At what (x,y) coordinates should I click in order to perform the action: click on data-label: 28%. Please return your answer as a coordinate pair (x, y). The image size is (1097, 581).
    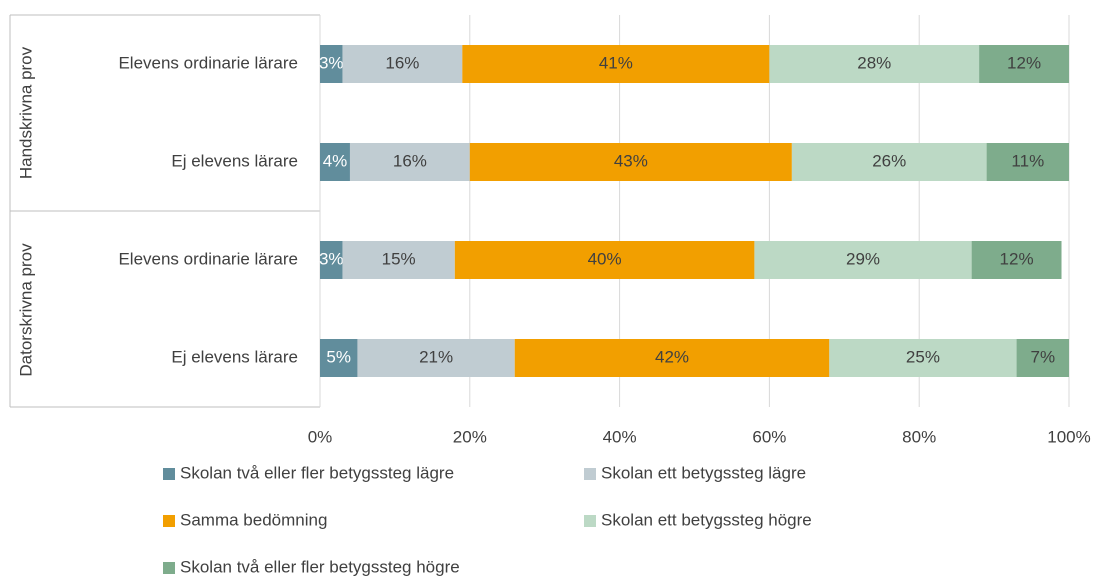
    Looking at the image, I should click on (874, 62).